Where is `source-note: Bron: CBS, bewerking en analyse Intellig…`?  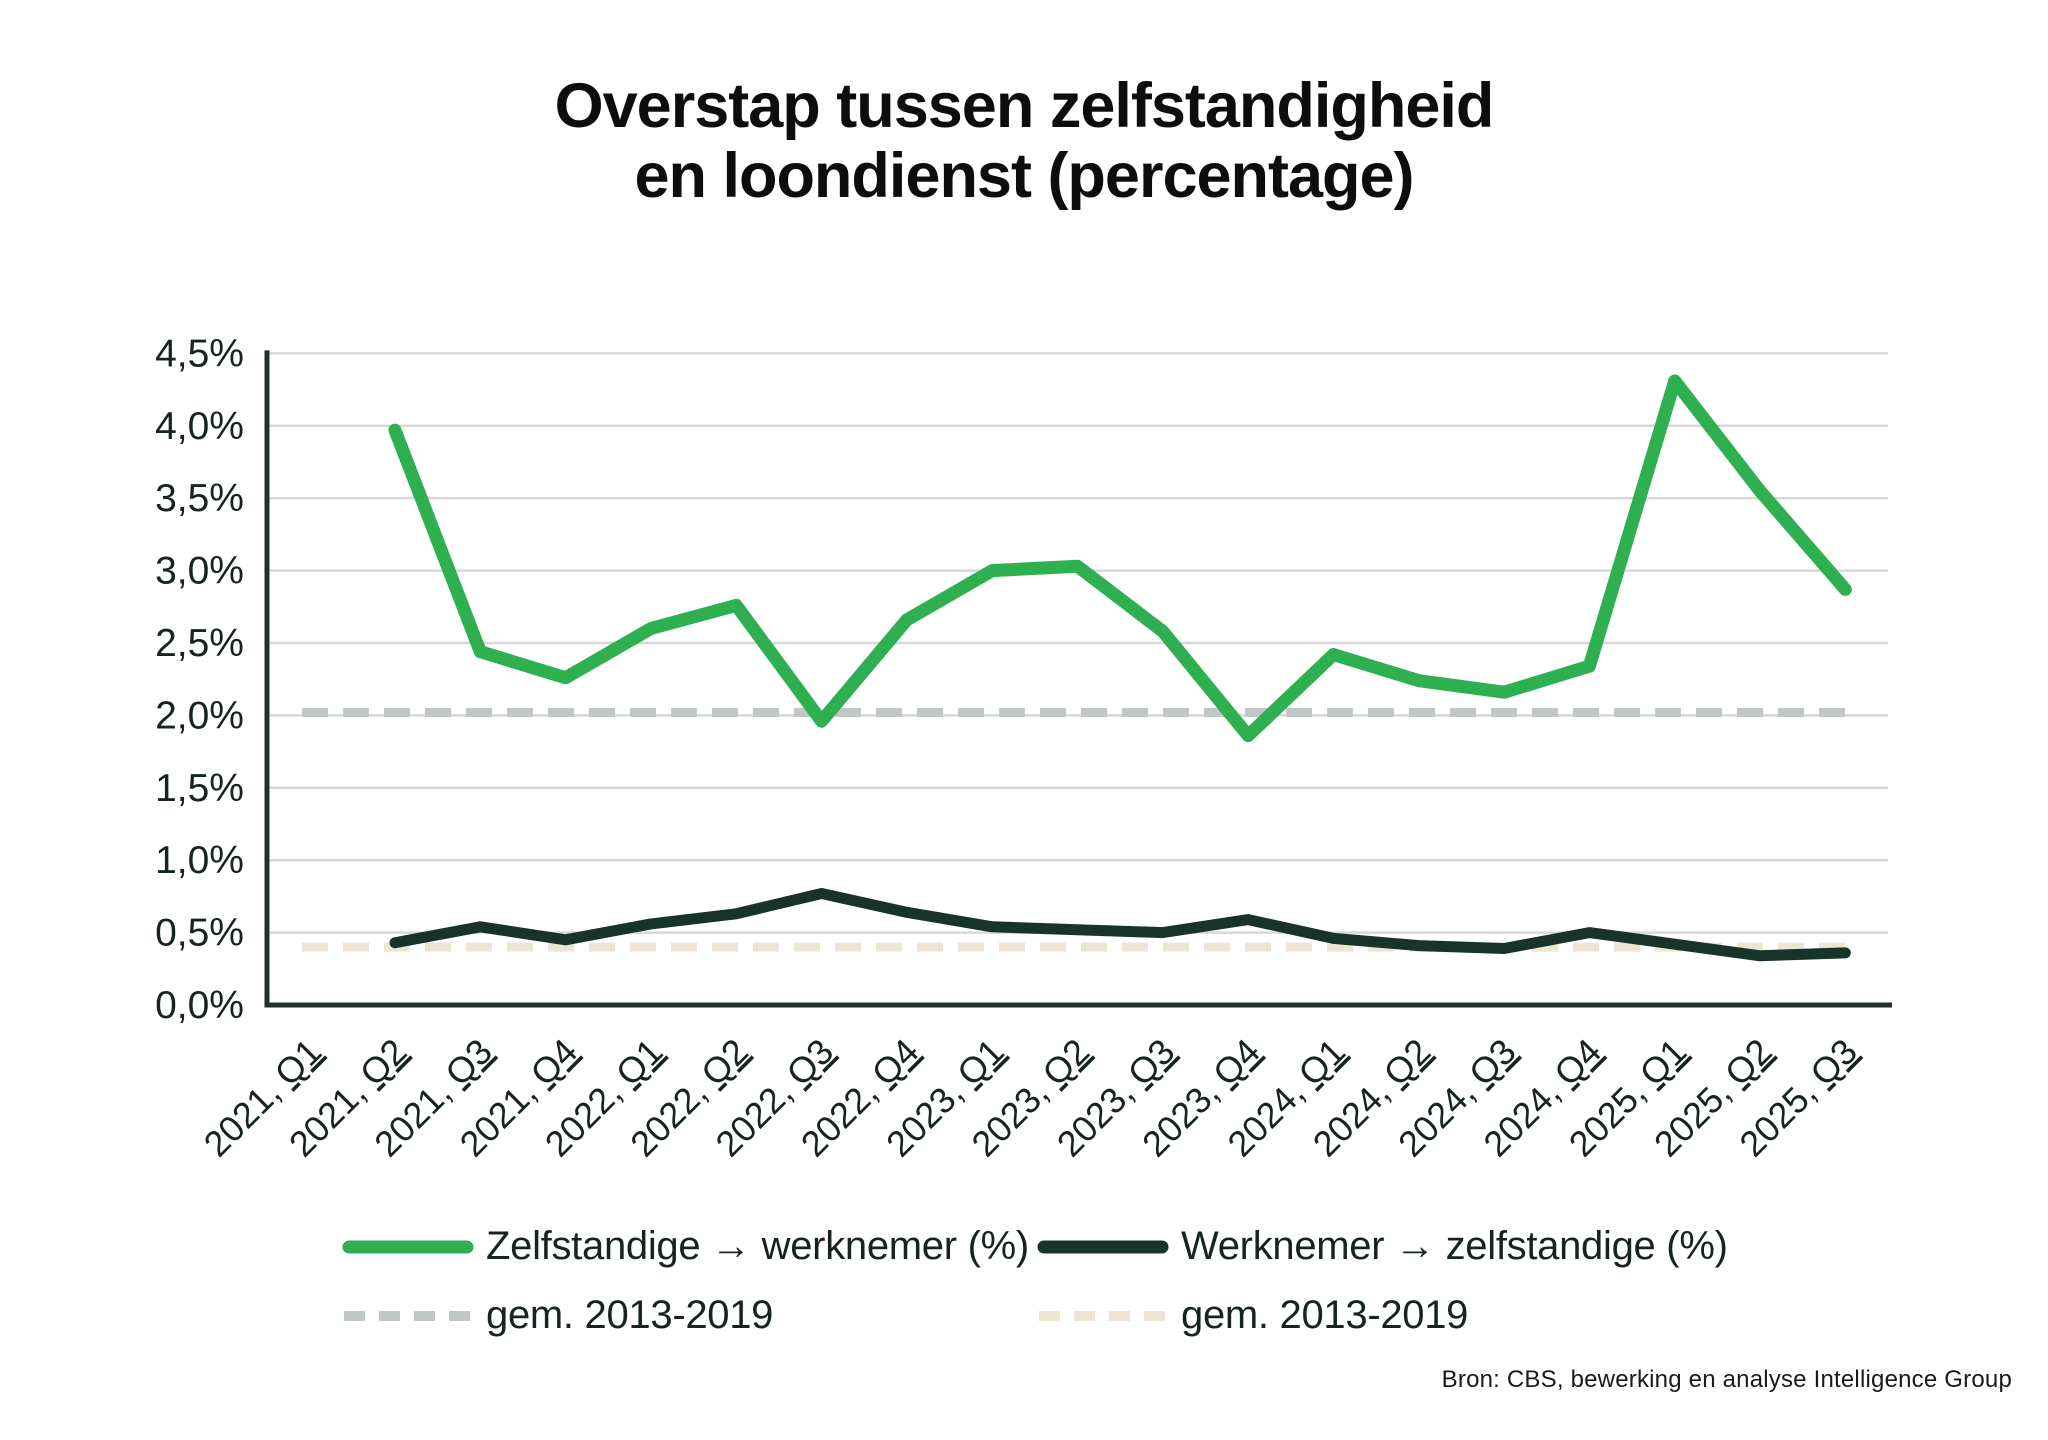 source-note: Bron: CBS, bewerking en analyse Intellig… is located at coordinates (1726, 1379).